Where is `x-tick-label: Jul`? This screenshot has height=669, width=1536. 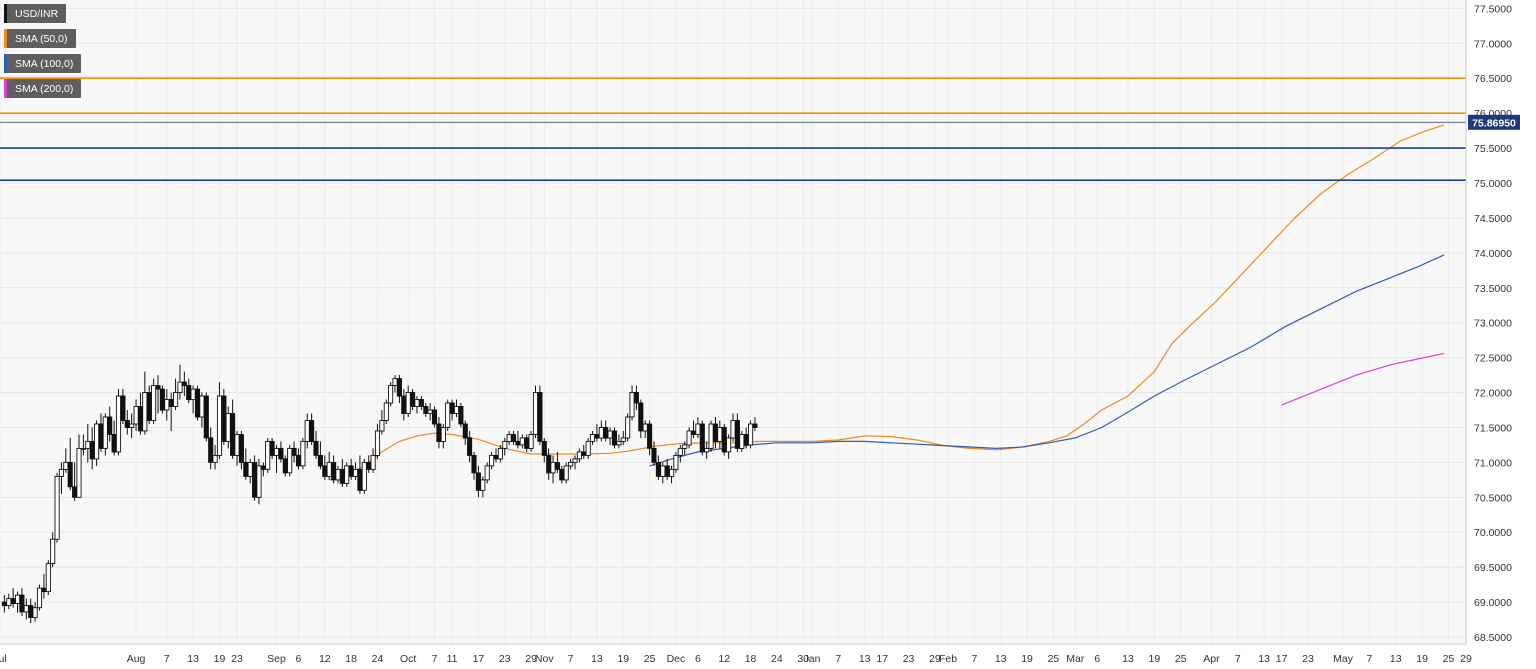 x-tick-label: Jul is located at coordinates (3, 659).